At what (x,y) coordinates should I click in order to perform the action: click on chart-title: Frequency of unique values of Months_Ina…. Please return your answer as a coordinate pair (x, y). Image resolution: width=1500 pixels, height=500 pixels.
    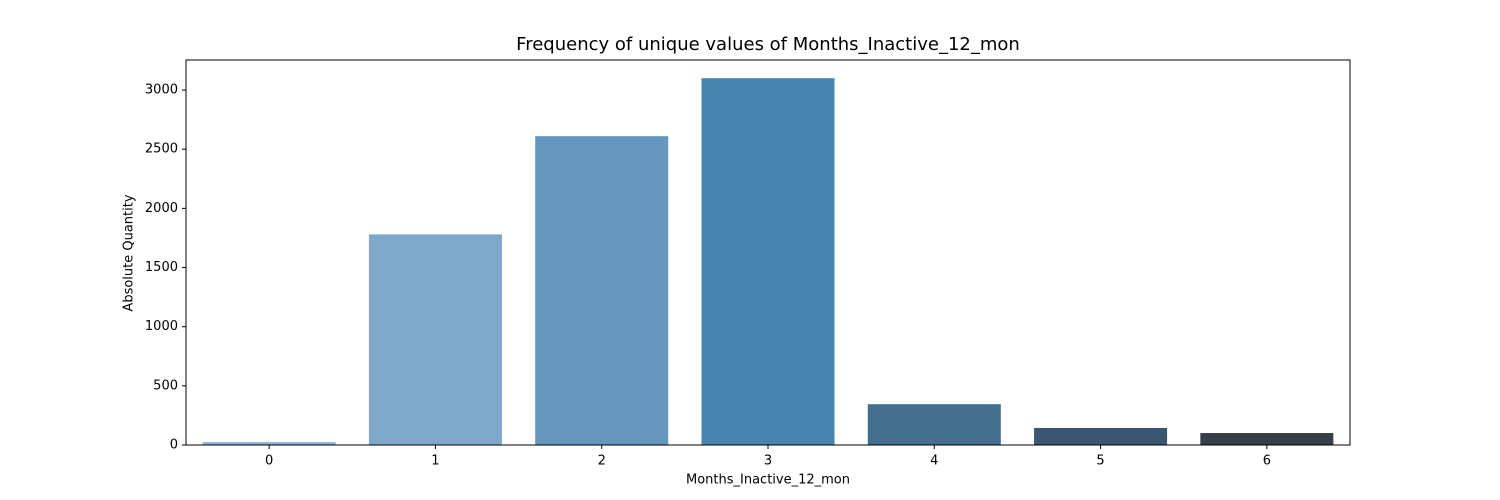
    Looking at the image, I should click on (768, 44).